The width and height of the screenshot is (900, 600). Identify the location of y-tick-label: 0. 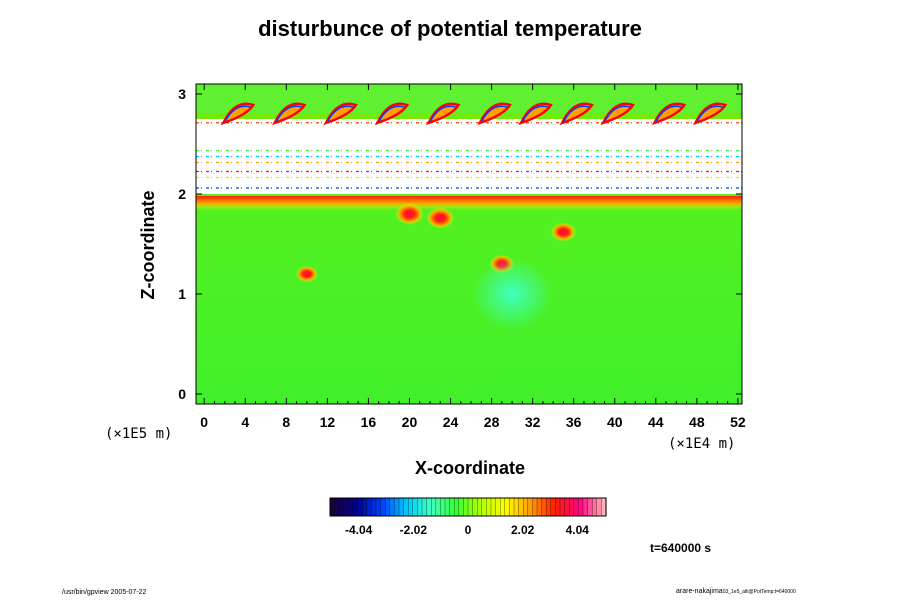
(182, 394).